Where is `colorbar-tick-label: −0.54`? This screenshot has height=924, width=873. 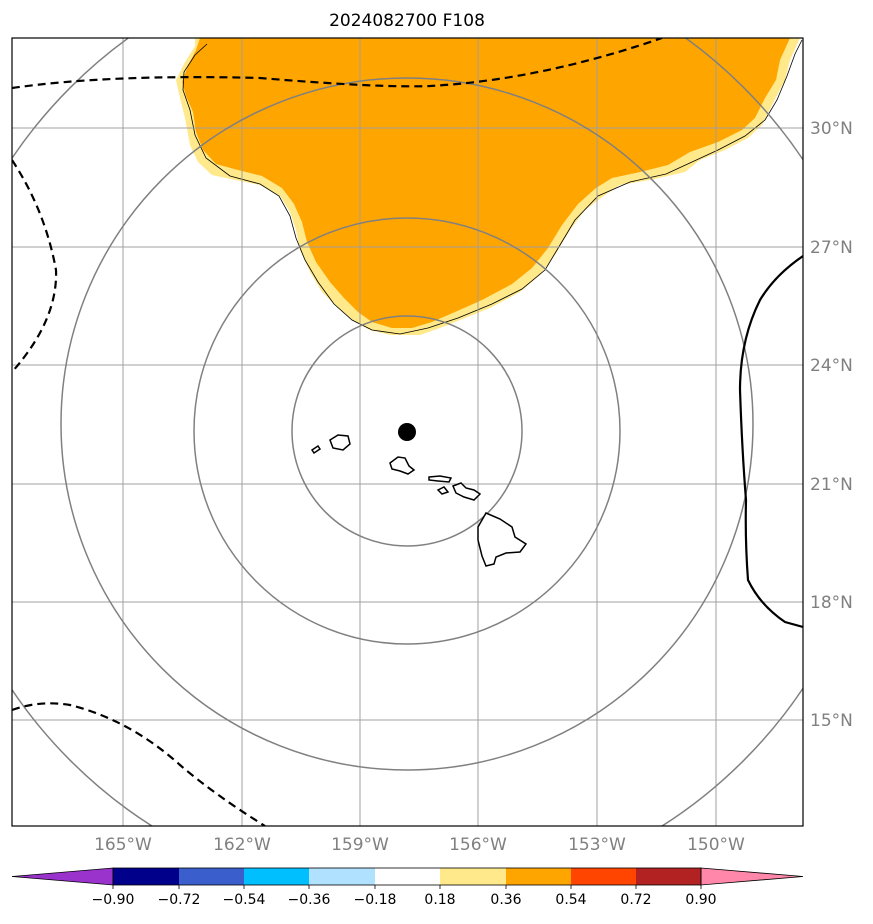
colorbar-tick-label: −0.54 is located at coordinates (244, 900).